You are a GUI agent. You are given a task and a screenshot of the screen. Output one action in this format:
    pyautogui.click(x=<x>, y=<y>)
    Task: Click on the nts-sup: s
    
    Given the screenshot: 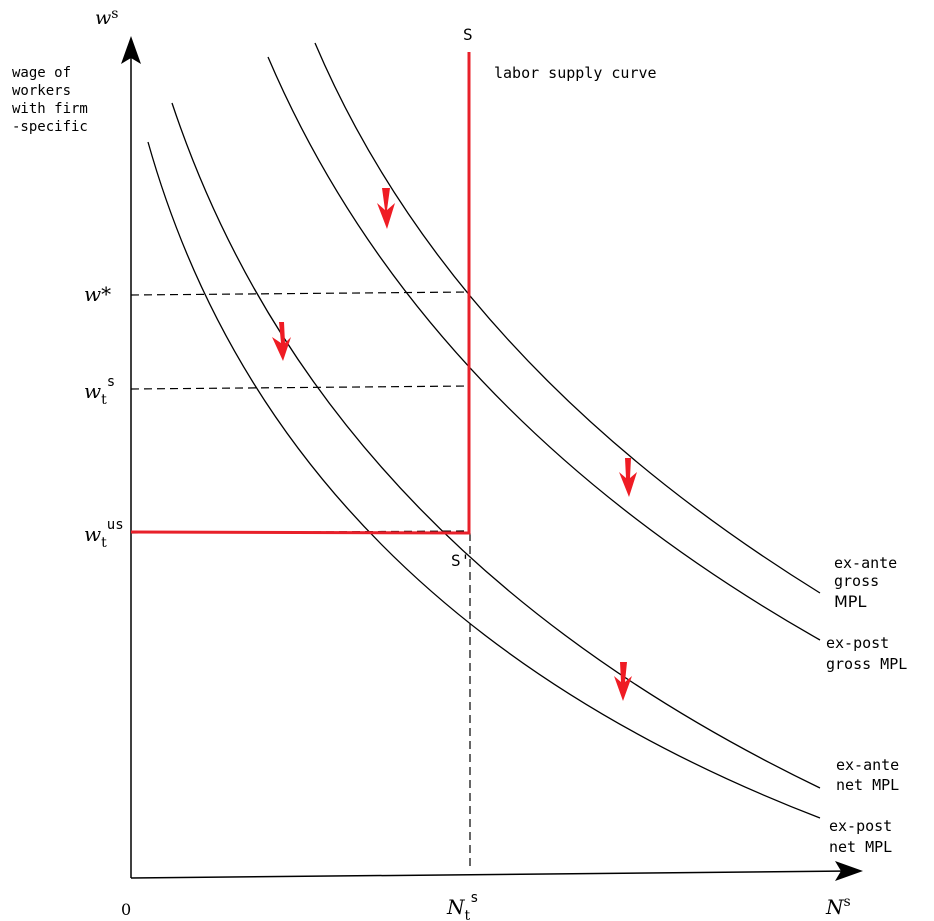 What is the action you would take?
    pyautogui.click(x=474, y=898)
    